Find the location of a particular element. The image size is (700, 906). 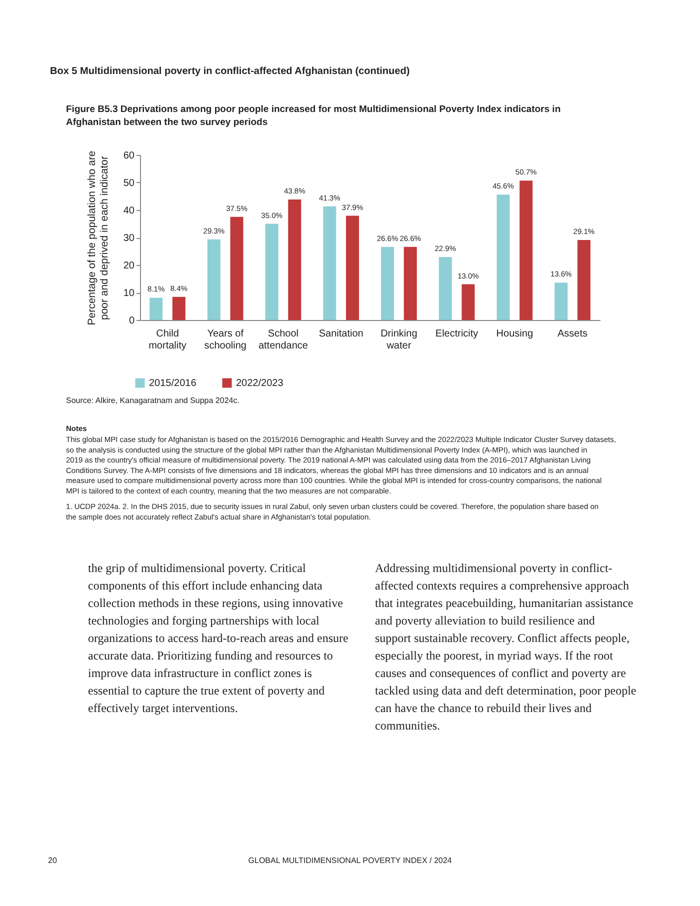

x-tick-label: Assets is located at coordinates (573, 334).